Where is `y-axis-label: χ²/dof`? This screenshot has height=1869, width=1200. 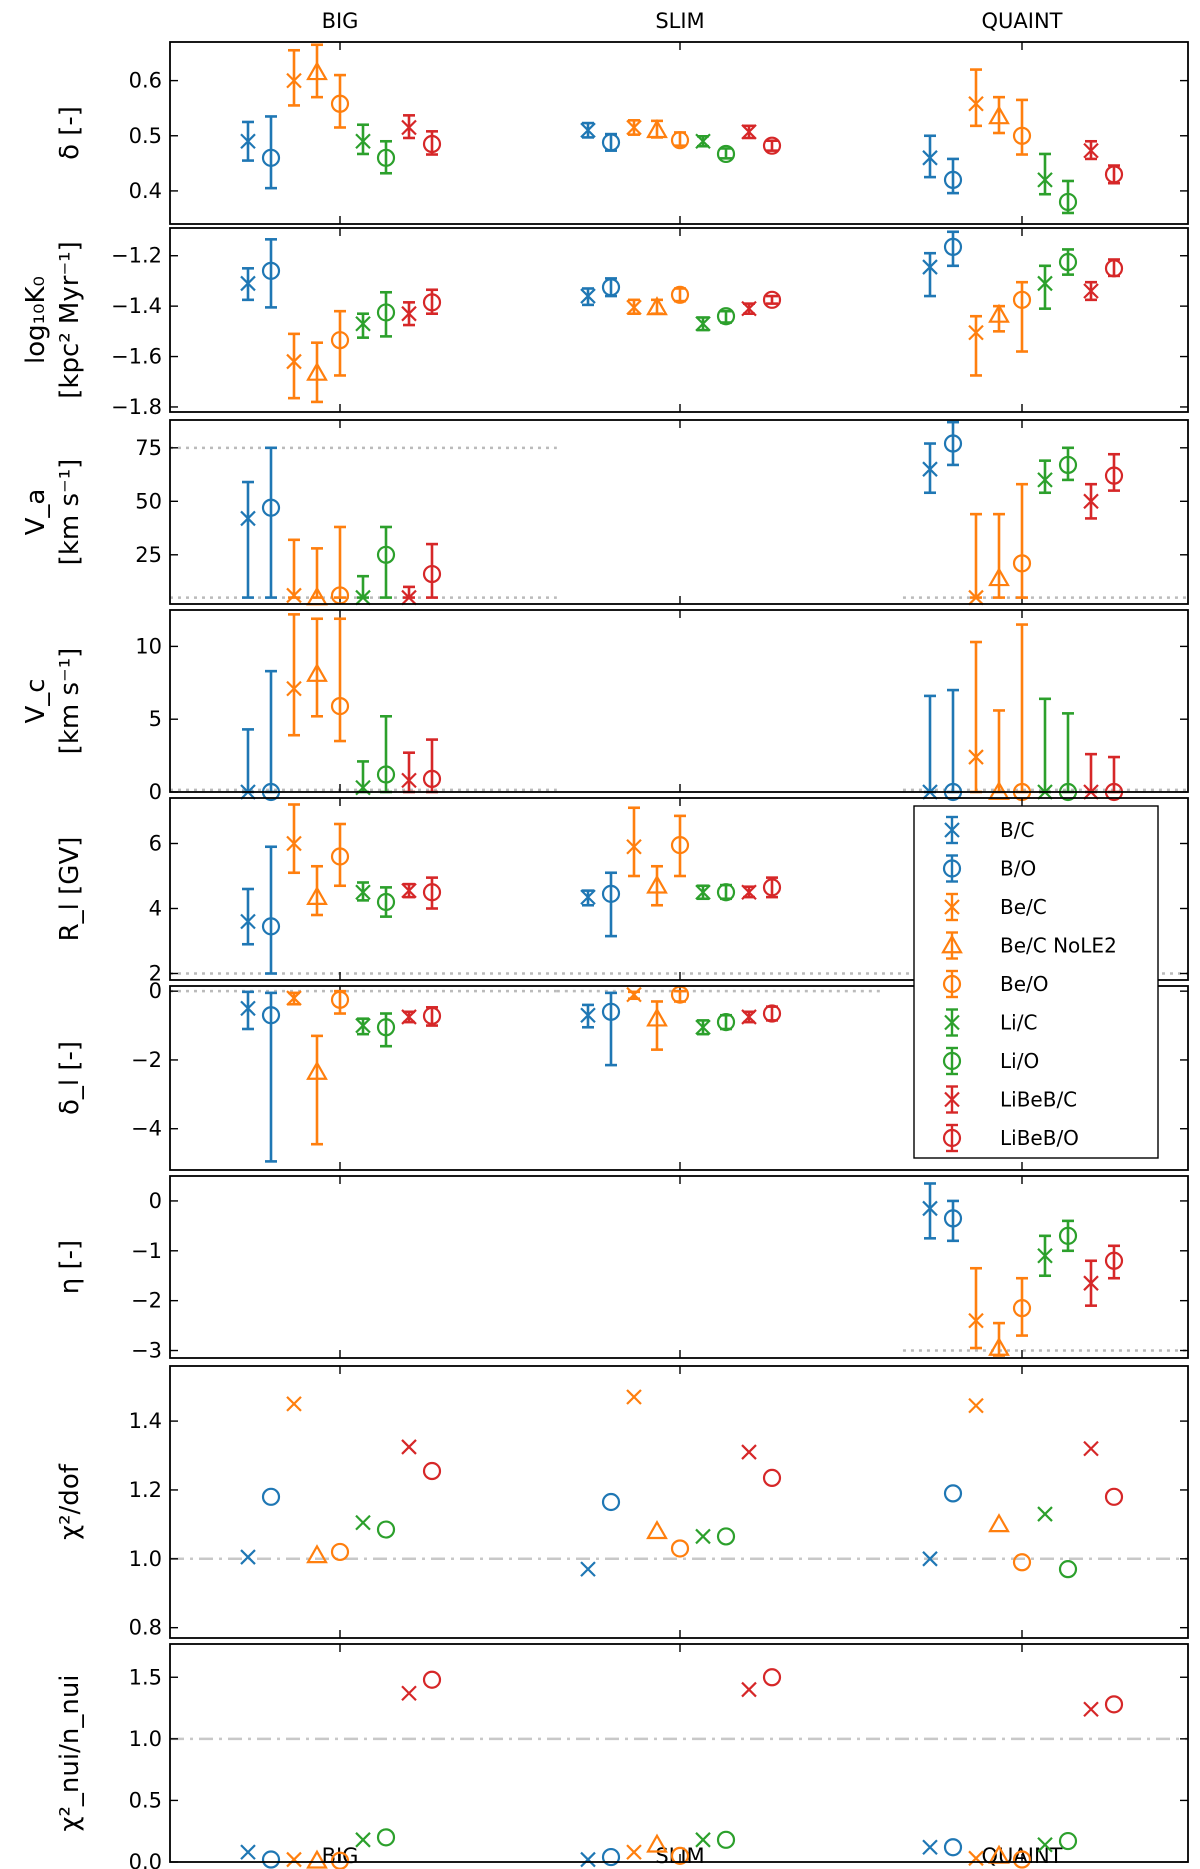
y-axis-label: χ²/dof is located at coordinates (70, 1501).